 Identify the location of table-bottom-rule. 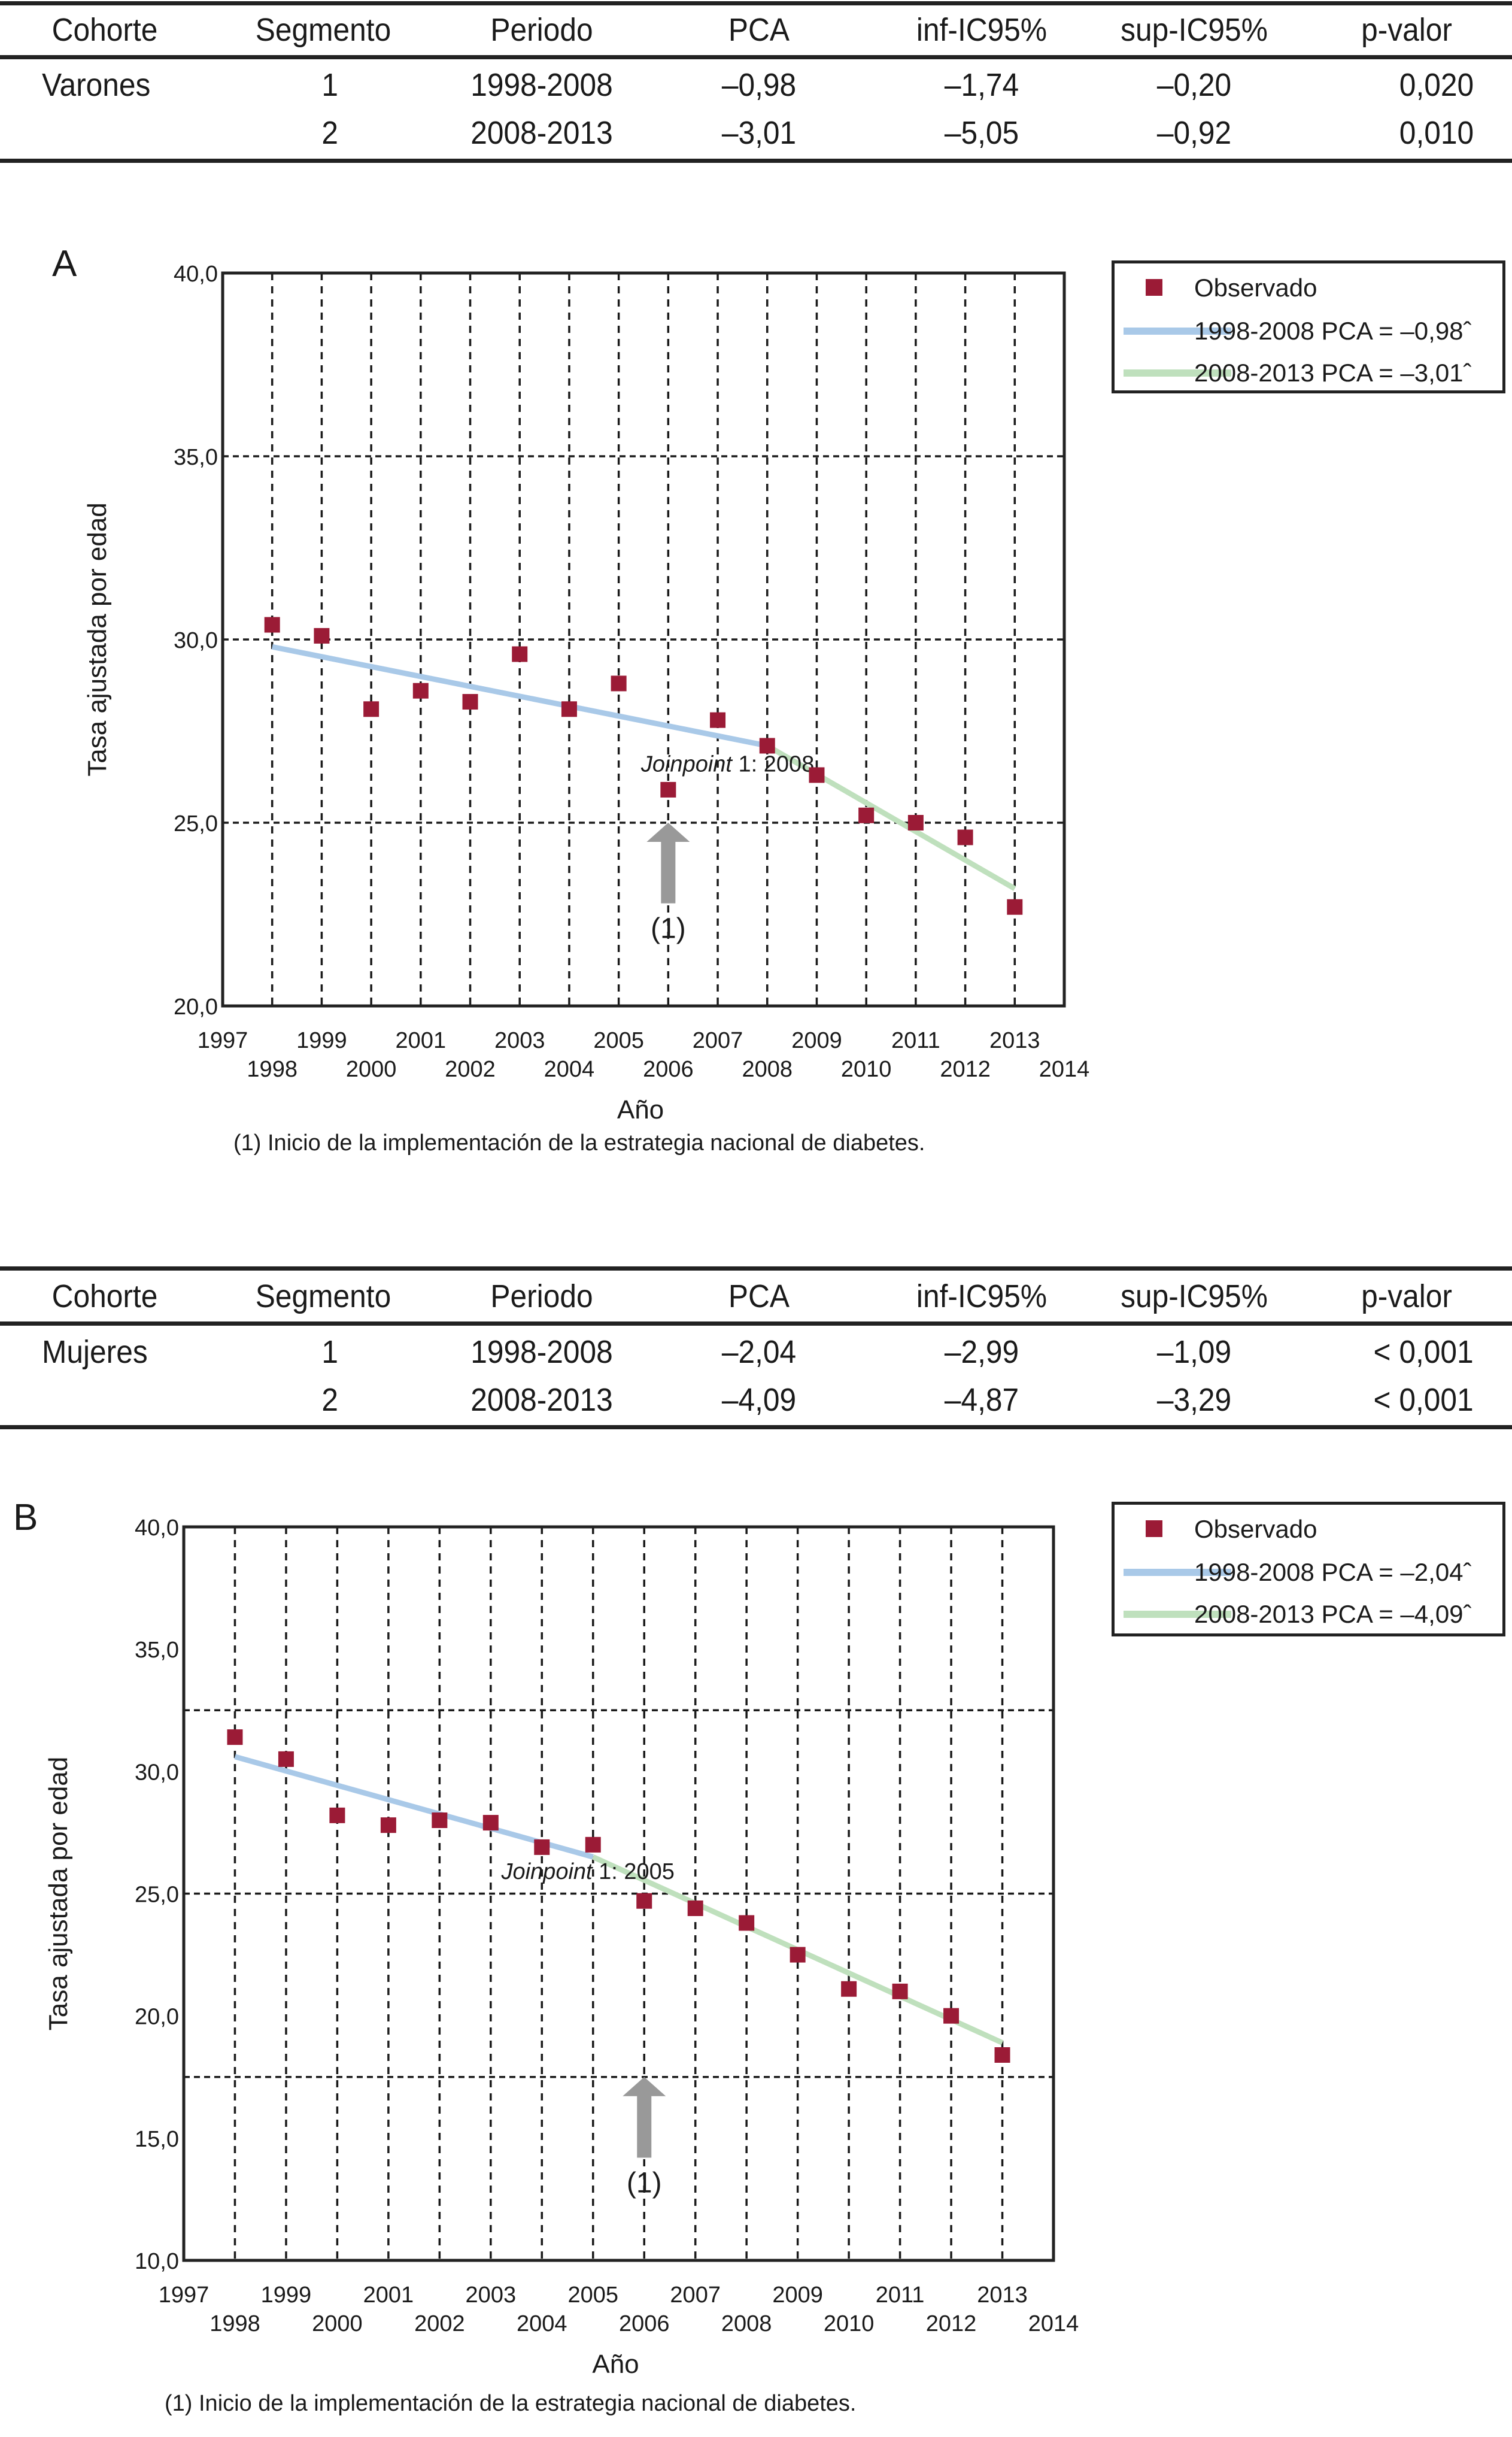
(756, 1427).